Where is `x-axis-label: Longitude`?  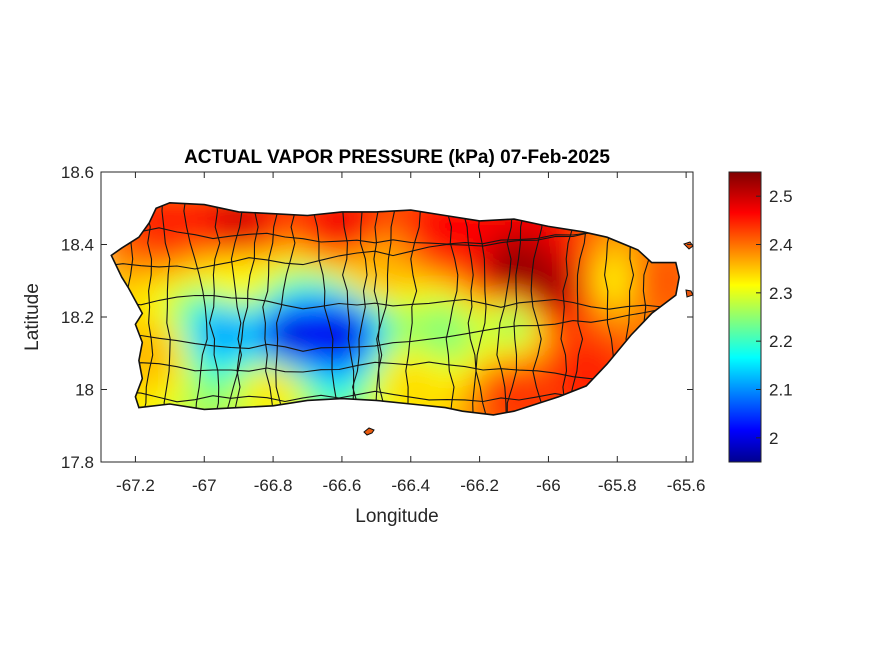
x-axis-label: Longitude is located at coordinates (396, 516).